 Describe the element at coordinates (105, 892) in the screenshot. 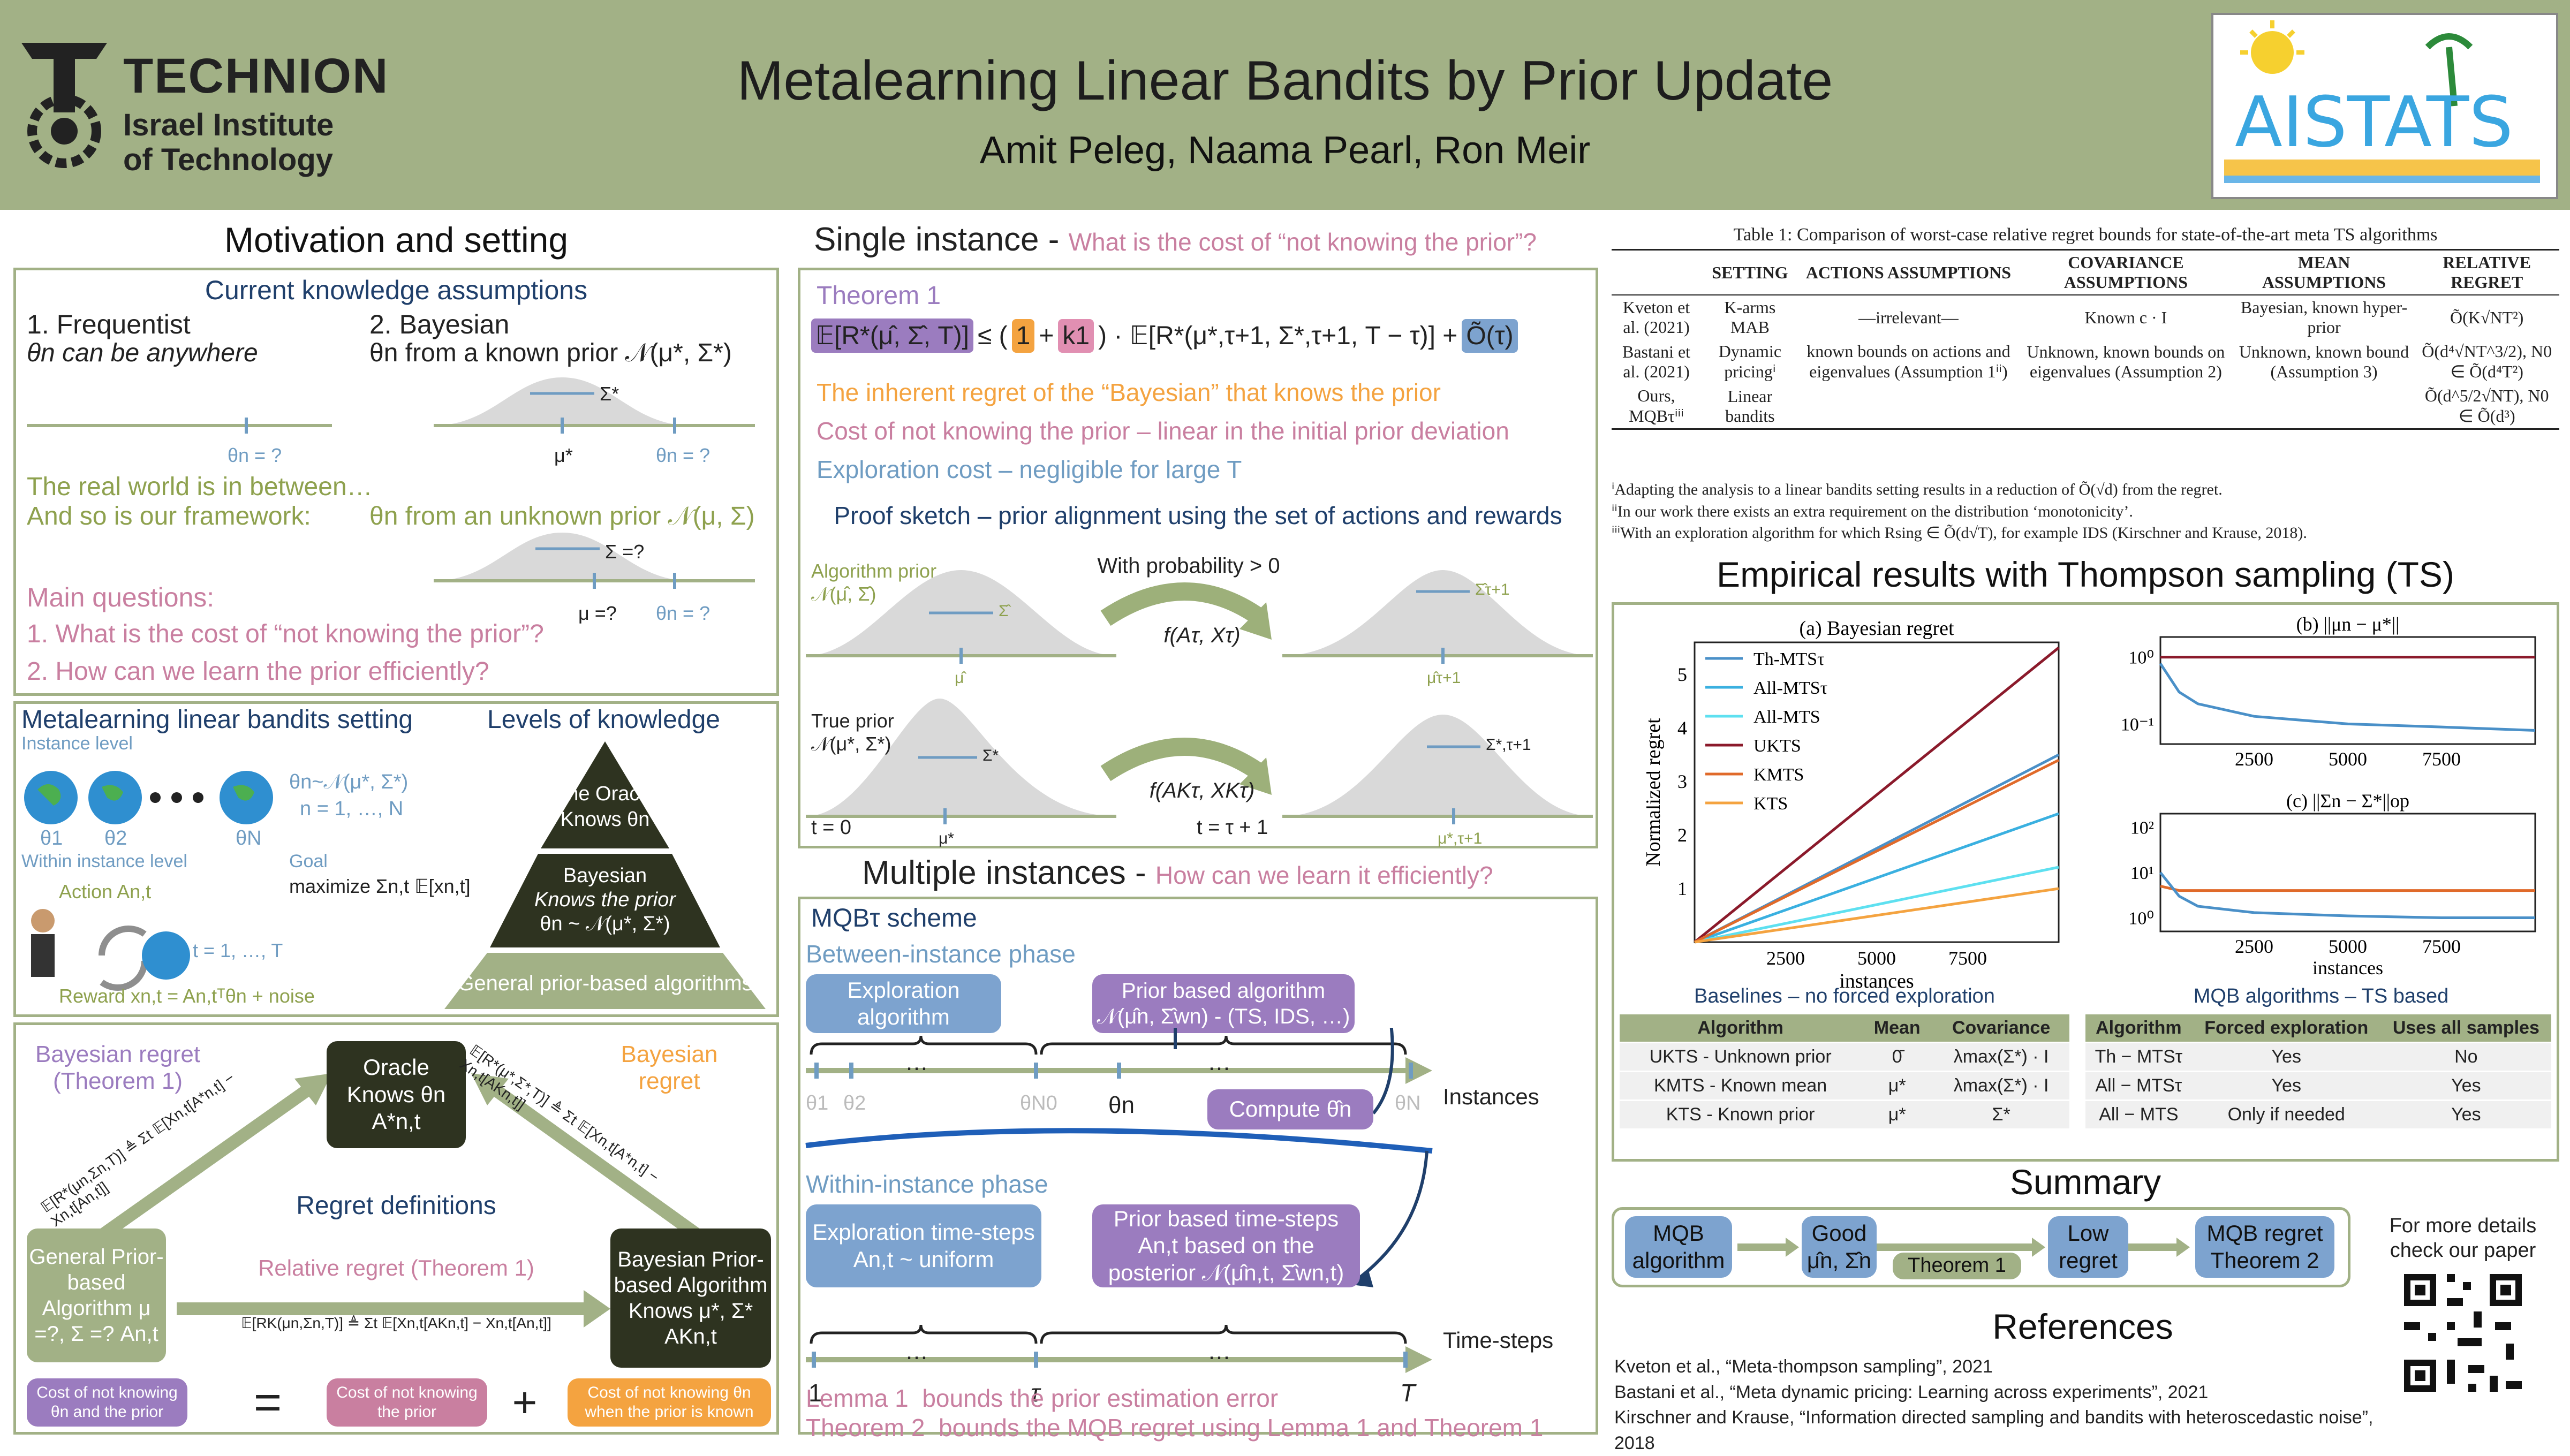

I see `action-label: Action An,t` at that location.